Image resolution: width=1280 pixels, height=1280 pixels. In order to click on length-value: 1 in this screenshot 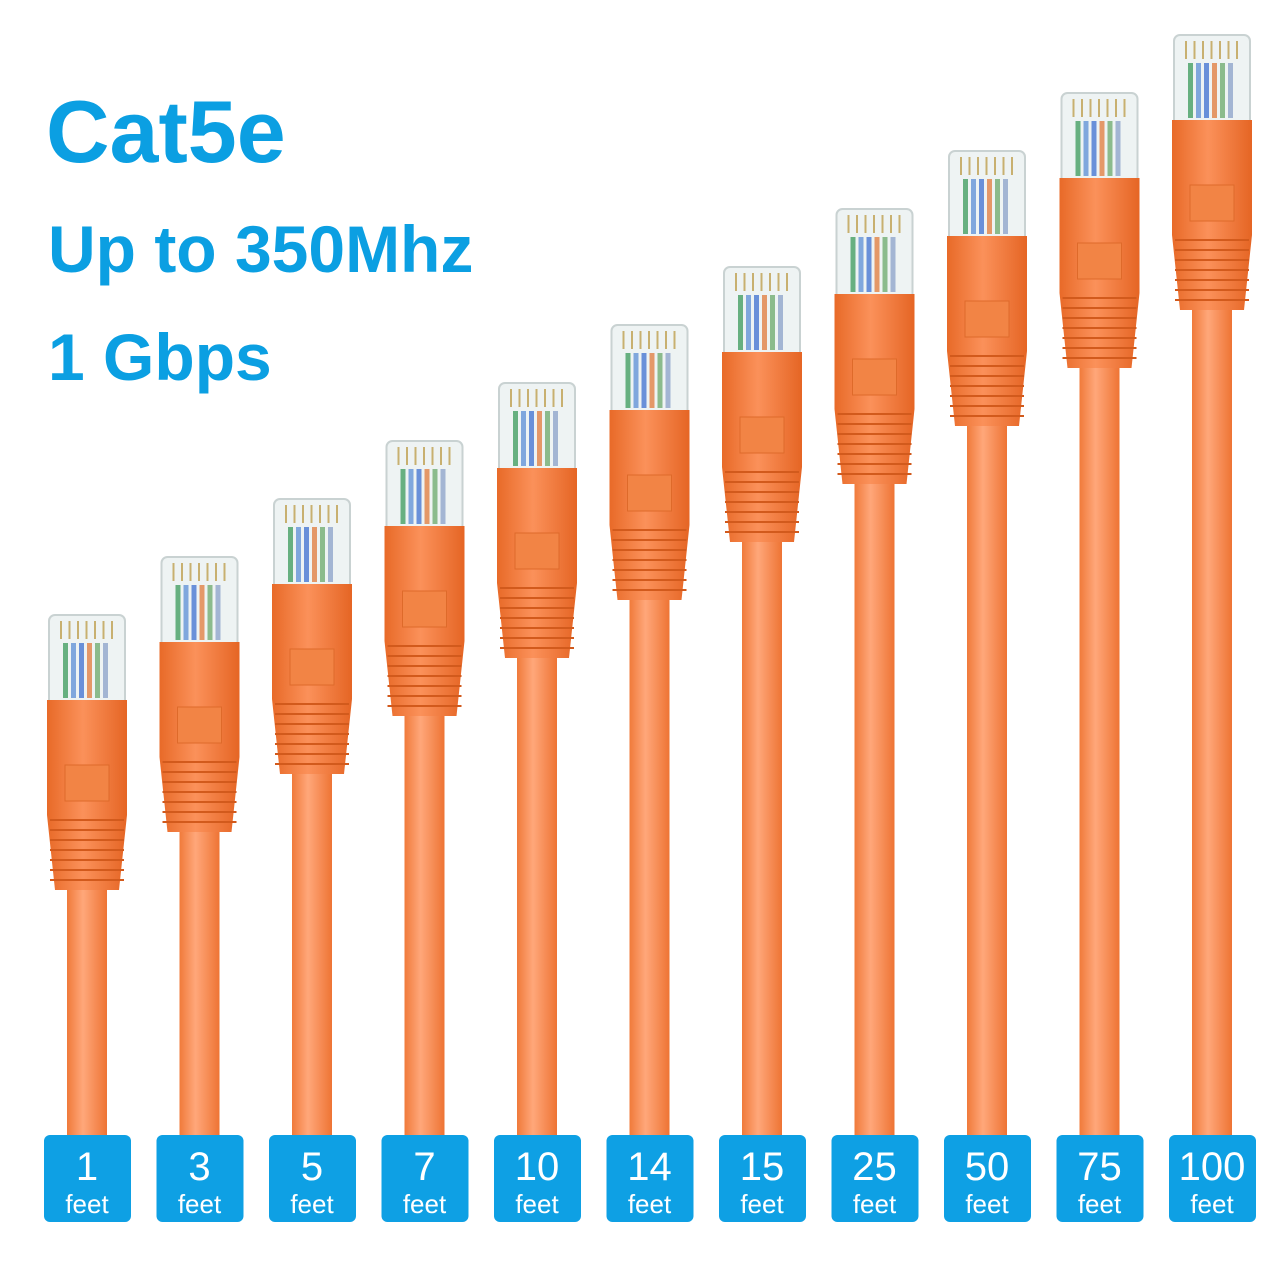, I will do `click(87, 1167)`.